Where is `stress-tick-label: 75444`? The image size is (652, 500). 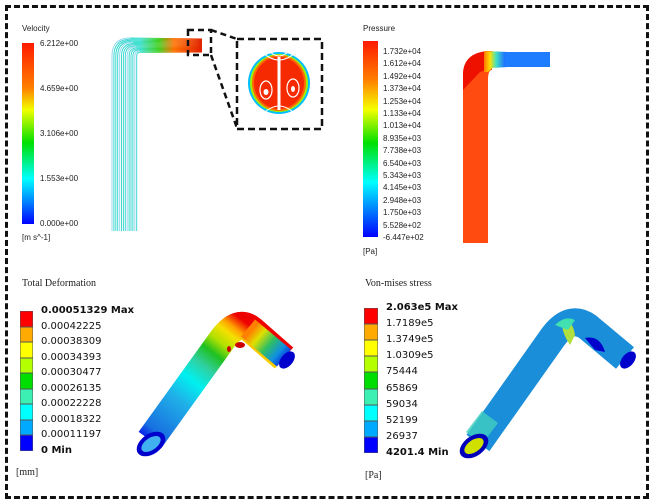
stress-tick-label: 75444 is located at coordinates (402, 372).